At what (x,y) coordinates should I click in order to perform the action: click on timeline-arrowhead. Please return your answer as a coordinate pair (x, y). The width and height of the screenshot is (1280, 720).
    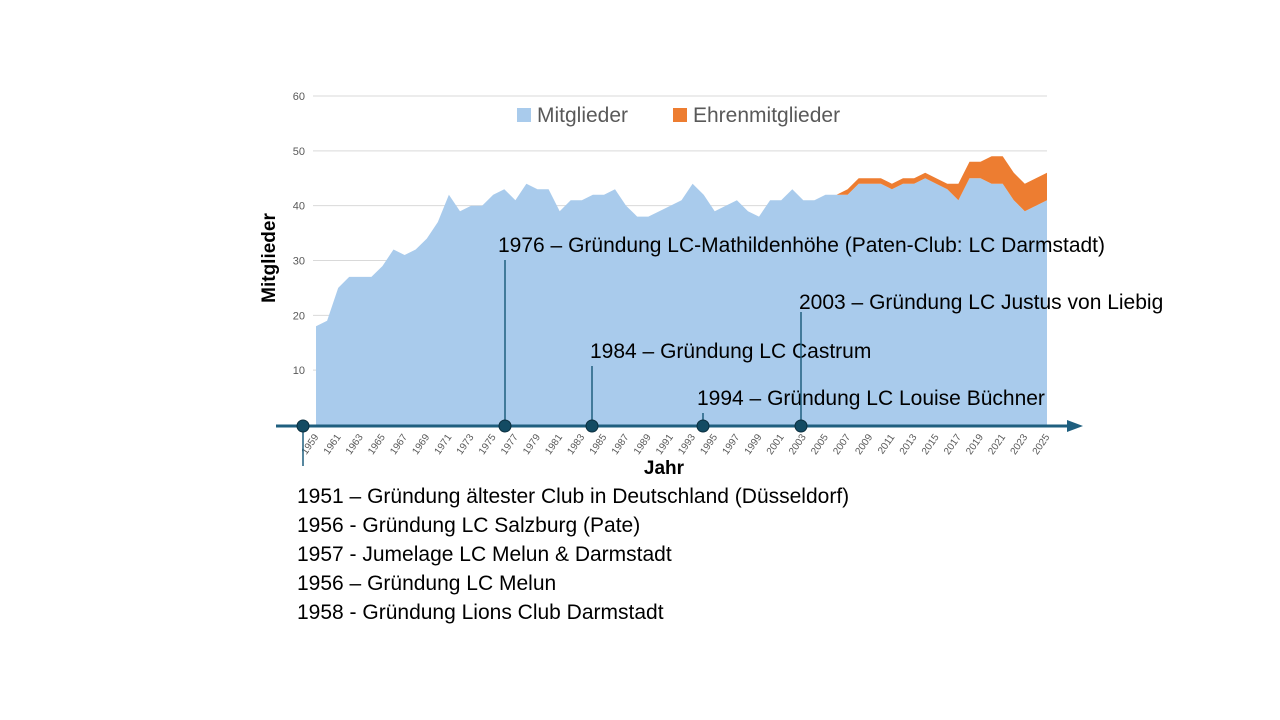
    Looking at the image, I should click on (1075, 426).